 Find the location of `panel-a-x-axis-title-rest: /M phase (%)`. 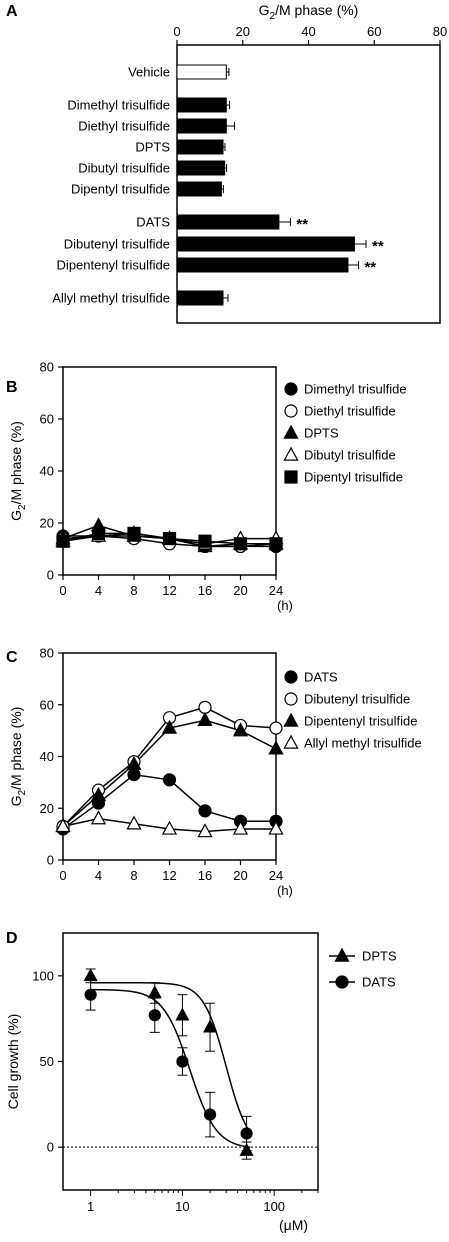

panel-a-x-axis-title-rest: /M phase (%) is located at coordinates (316, 10).